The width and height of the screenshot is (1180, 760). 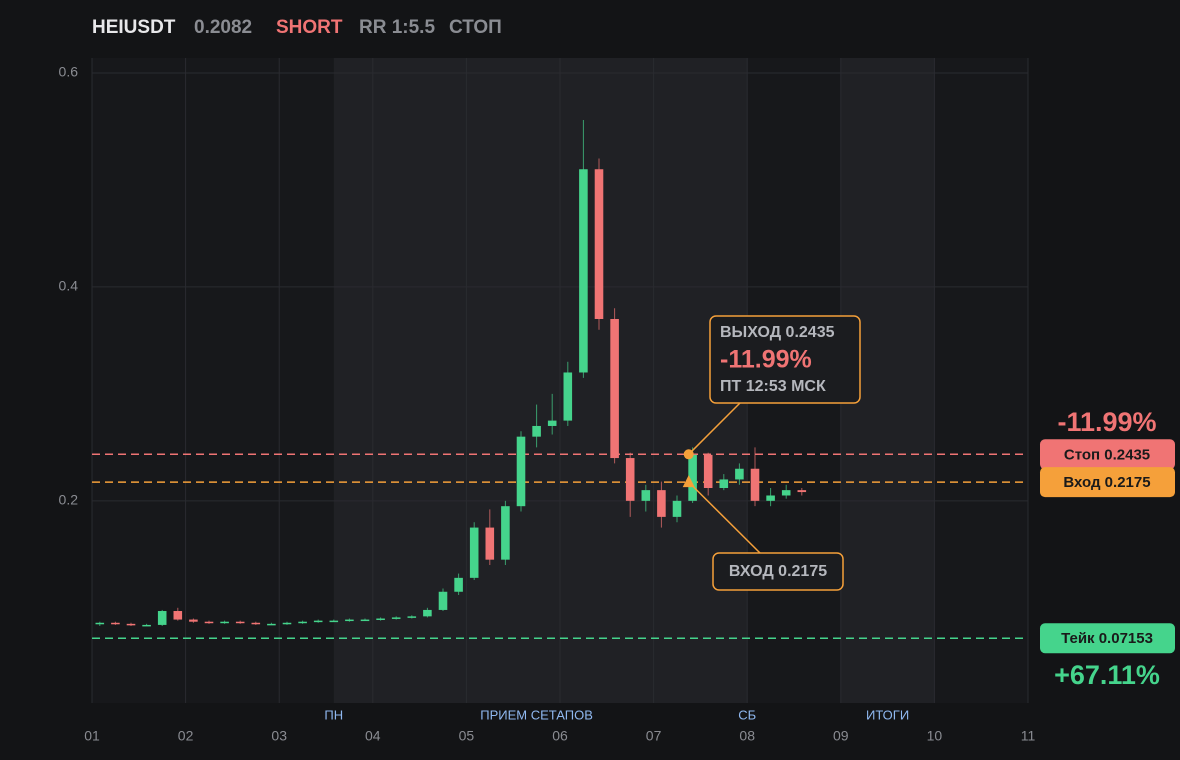 I want to click on session-label: ИТОГИ, so click(x=887, y=714).